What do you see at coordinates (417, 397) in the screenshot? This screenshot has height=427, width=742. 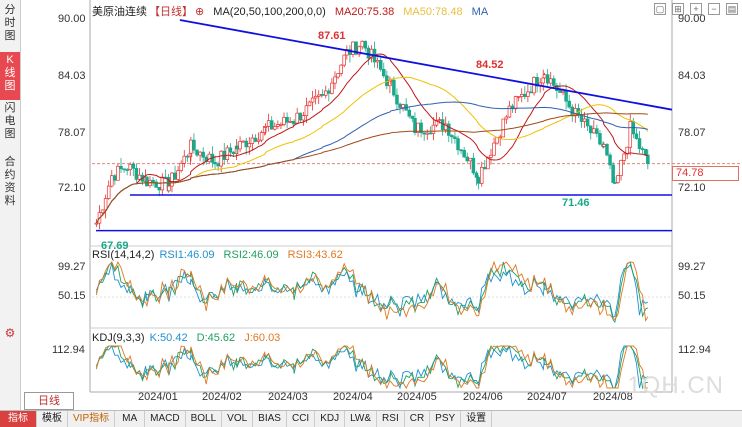 I see `x-axis-label: 2024/05` at bounding box center [417, 397].